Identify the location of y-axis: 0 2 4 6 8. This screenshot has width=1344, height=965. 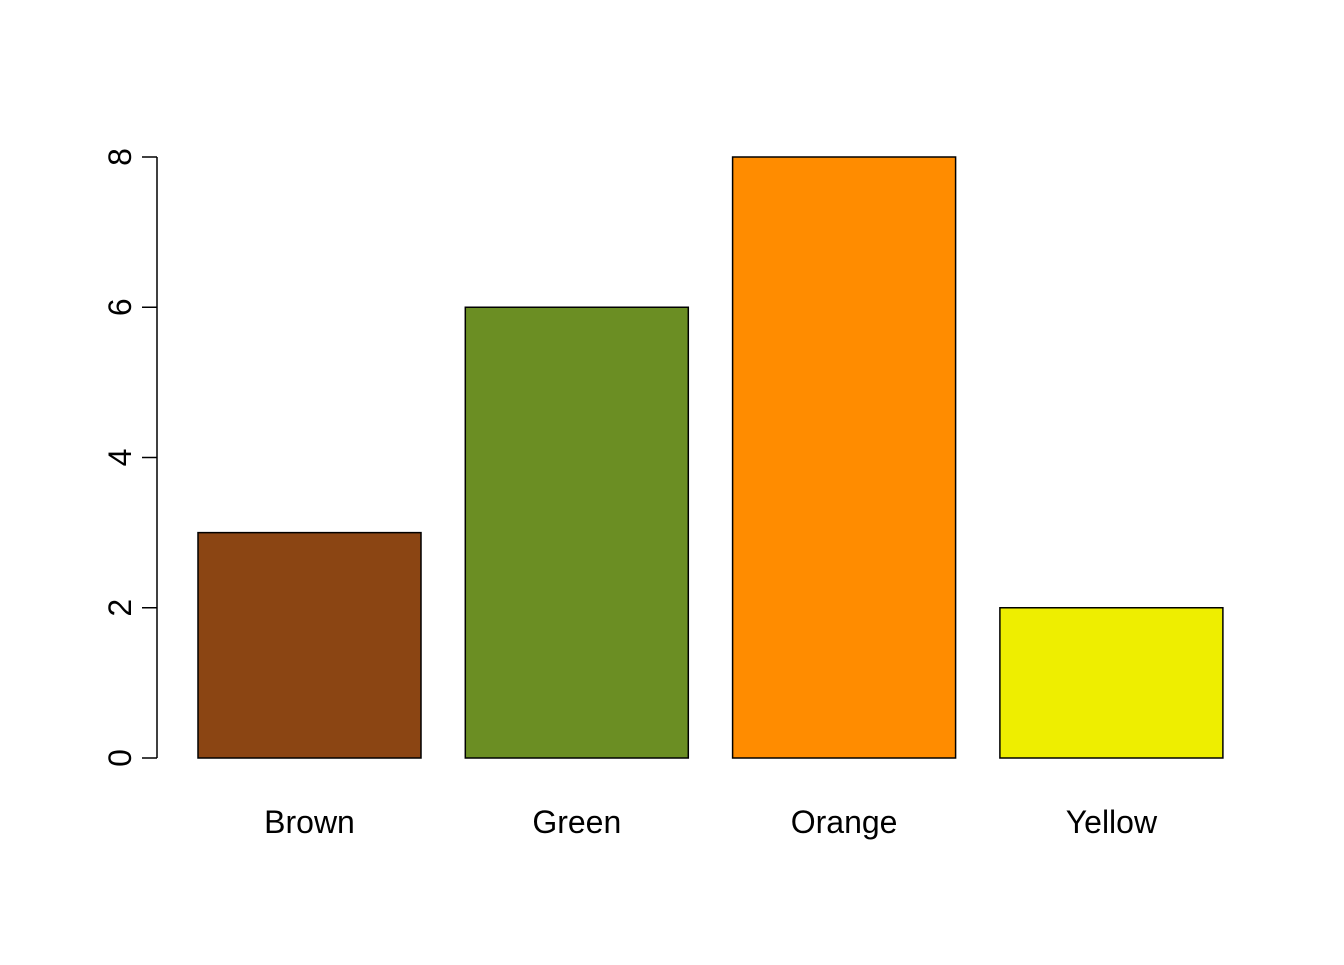
(130, 457).